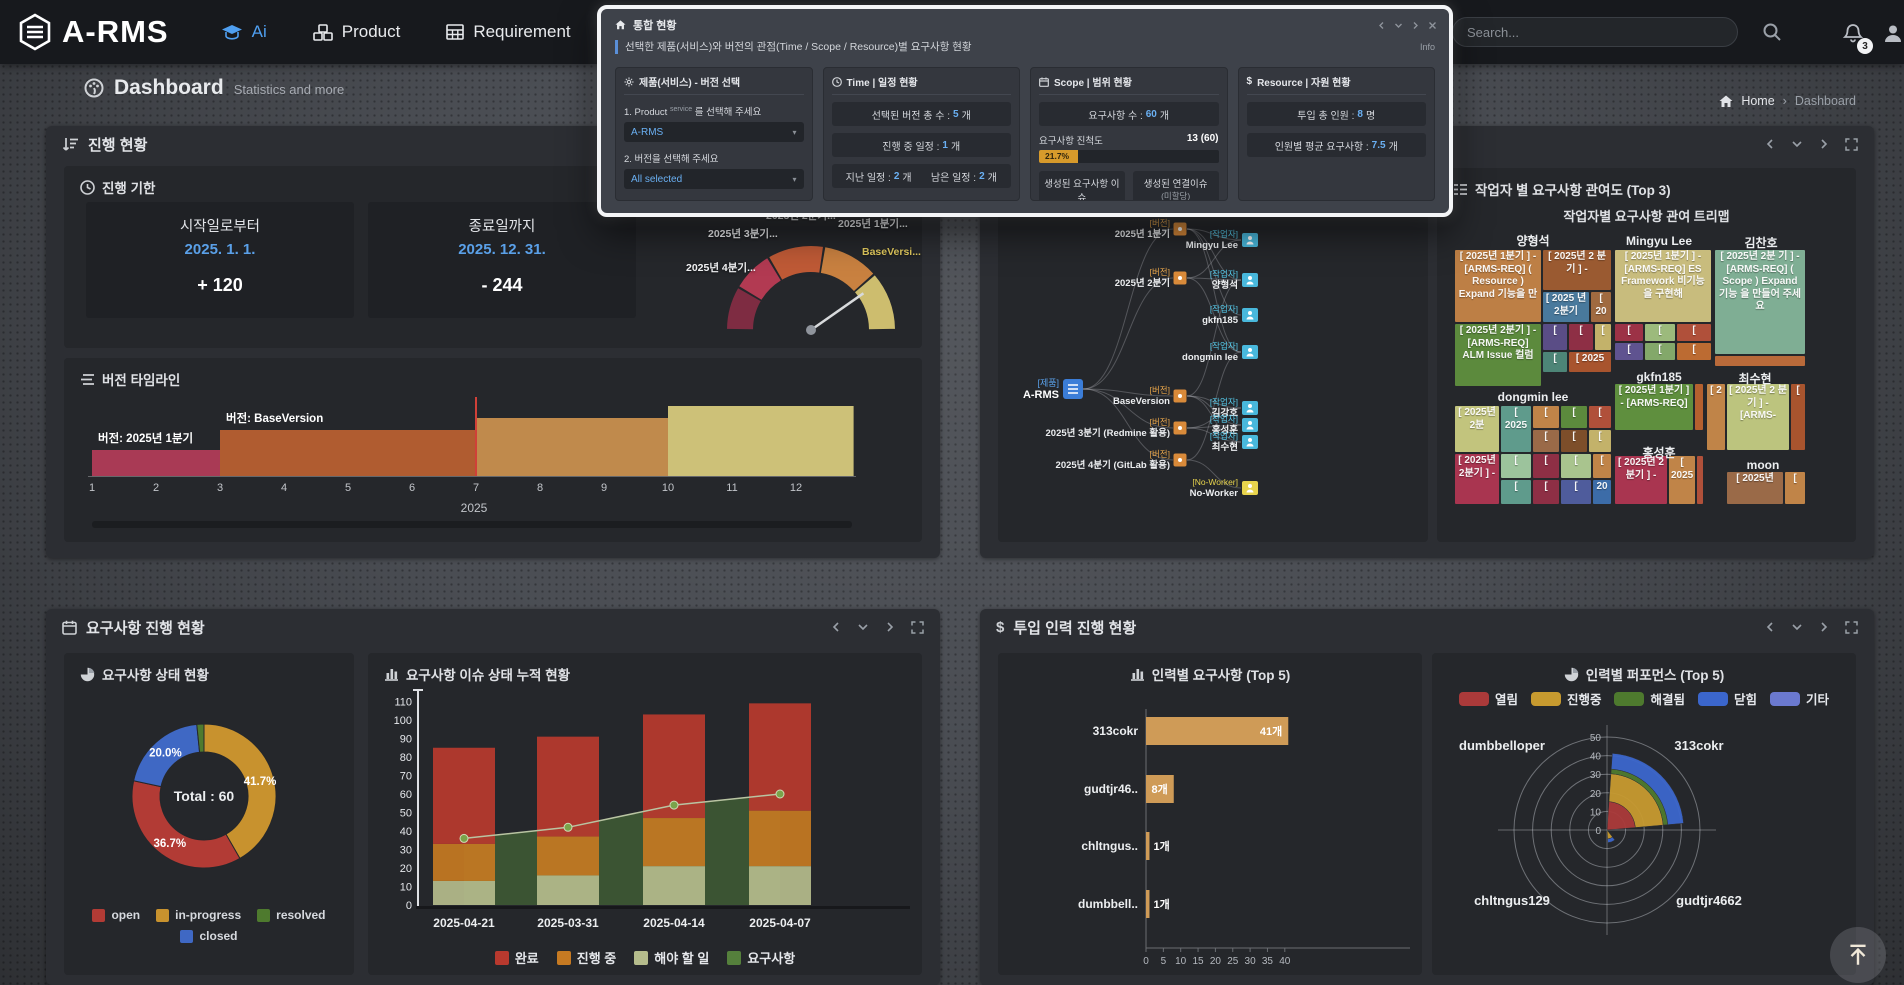  What do you see at coordinates (882, 83) in the screenshot?
I see `time-card-title: Time | 일정 현황` at bounding box center [882, 83].